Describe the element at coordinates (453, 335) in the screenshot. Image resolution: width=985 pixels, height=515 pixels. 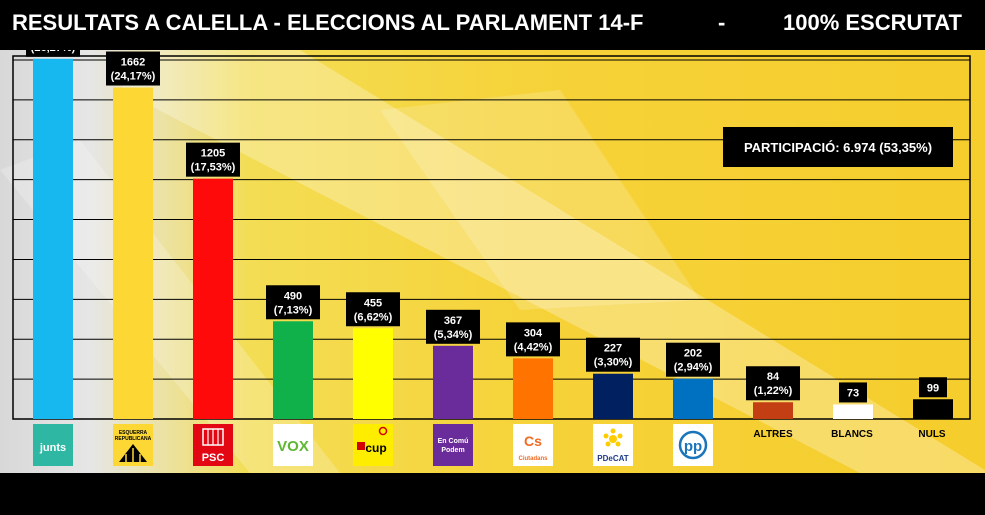
I see `percent-label: (5,34%)` at that location.